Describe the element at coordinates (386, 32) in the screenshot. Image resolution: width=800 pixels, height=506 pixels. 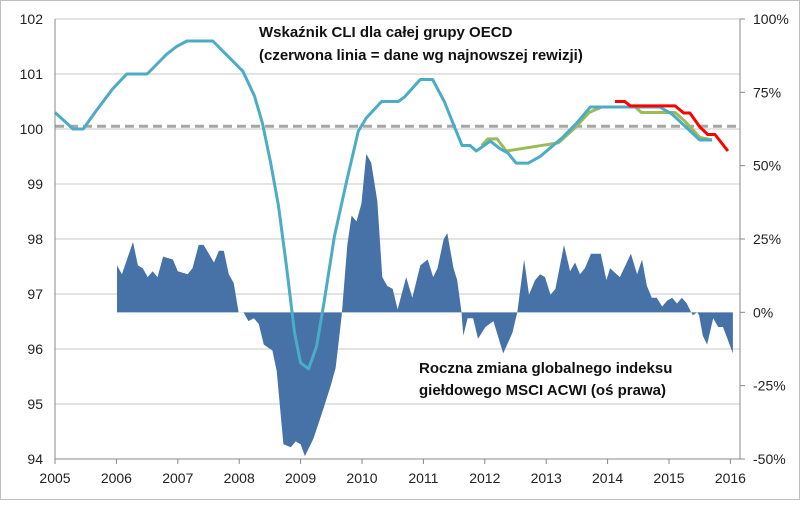
I see `chart-title: Wskaźnik CLI dla całej grupy OECD` at that location.